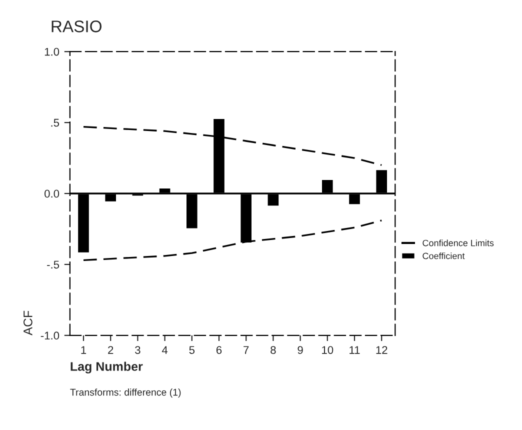  Describe the element at coordinates (246, 350) in the screenshot. I see `x-tick-label: 7` at that location.